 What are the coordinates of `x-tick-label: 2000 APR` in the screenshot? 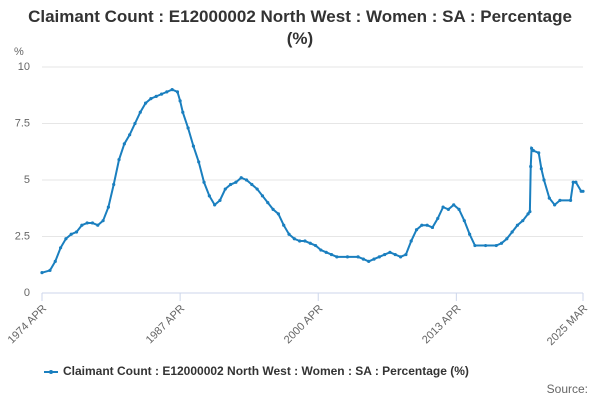 It's located at (304, 325).